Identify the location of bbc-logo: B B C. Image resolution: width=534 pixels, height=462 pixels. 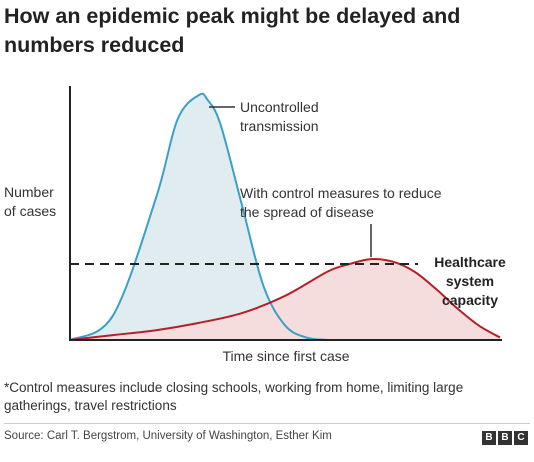
(505, 438).